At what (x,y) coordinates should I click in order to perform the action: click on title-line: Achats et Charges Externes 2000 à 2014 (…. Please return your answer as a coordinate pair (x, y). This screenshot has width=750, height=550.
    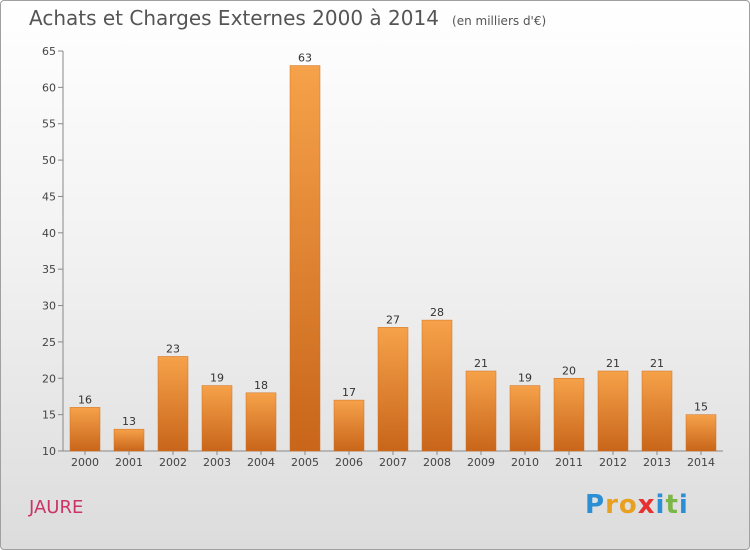
    Looking at the image, I should click on (287, 18).